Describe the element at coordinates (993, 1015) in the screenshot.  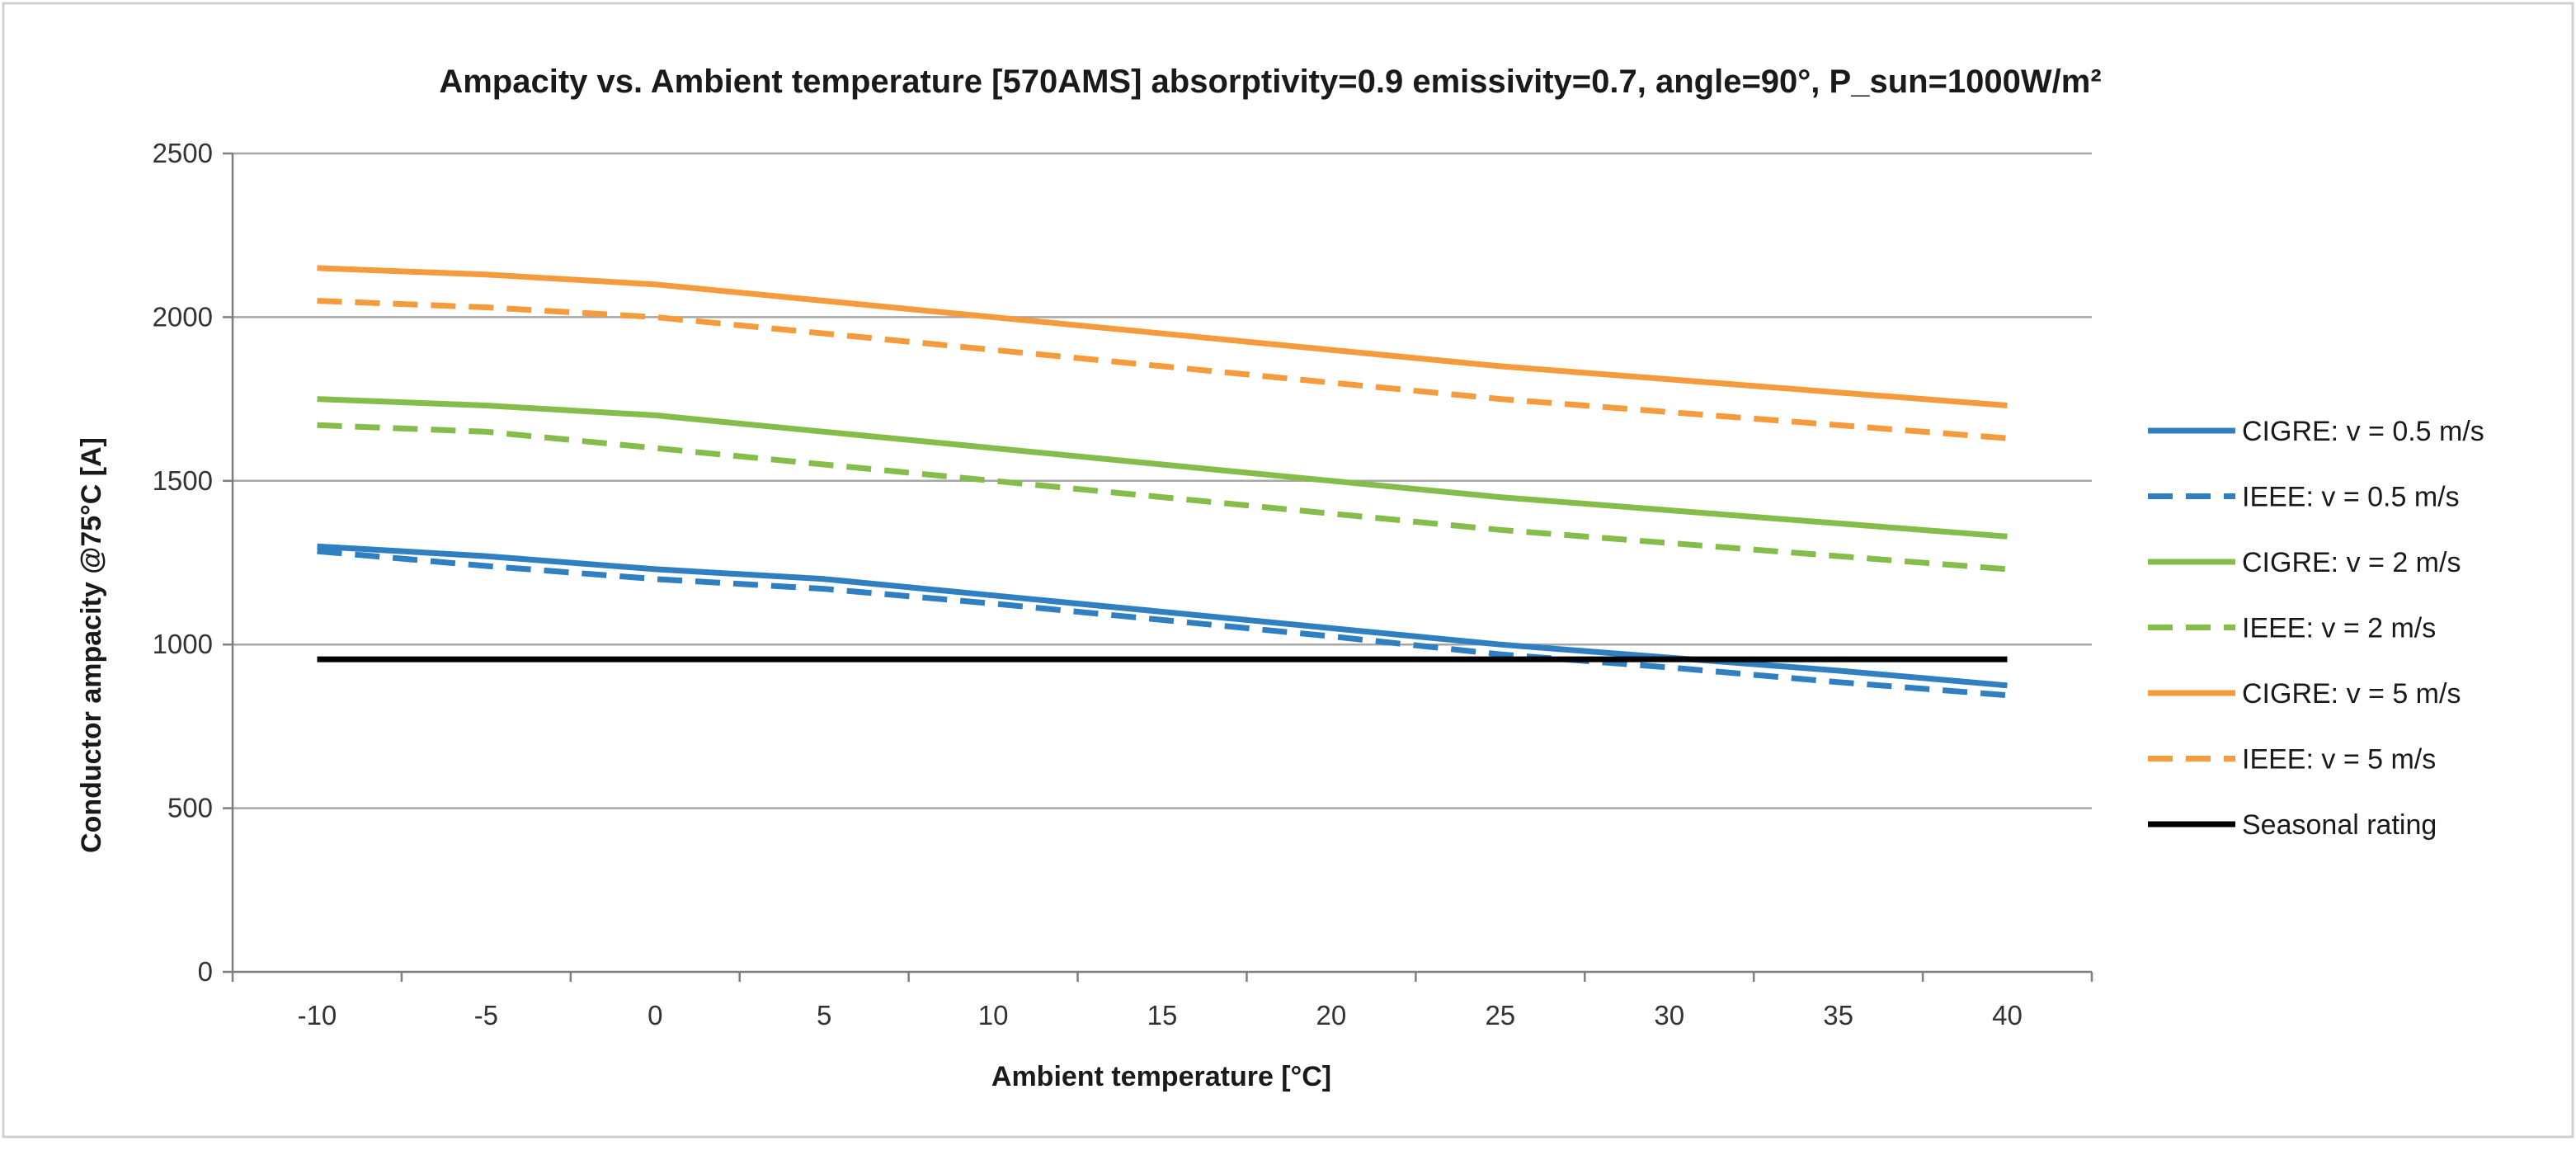
I see `x-tick-label: 10` at that location.